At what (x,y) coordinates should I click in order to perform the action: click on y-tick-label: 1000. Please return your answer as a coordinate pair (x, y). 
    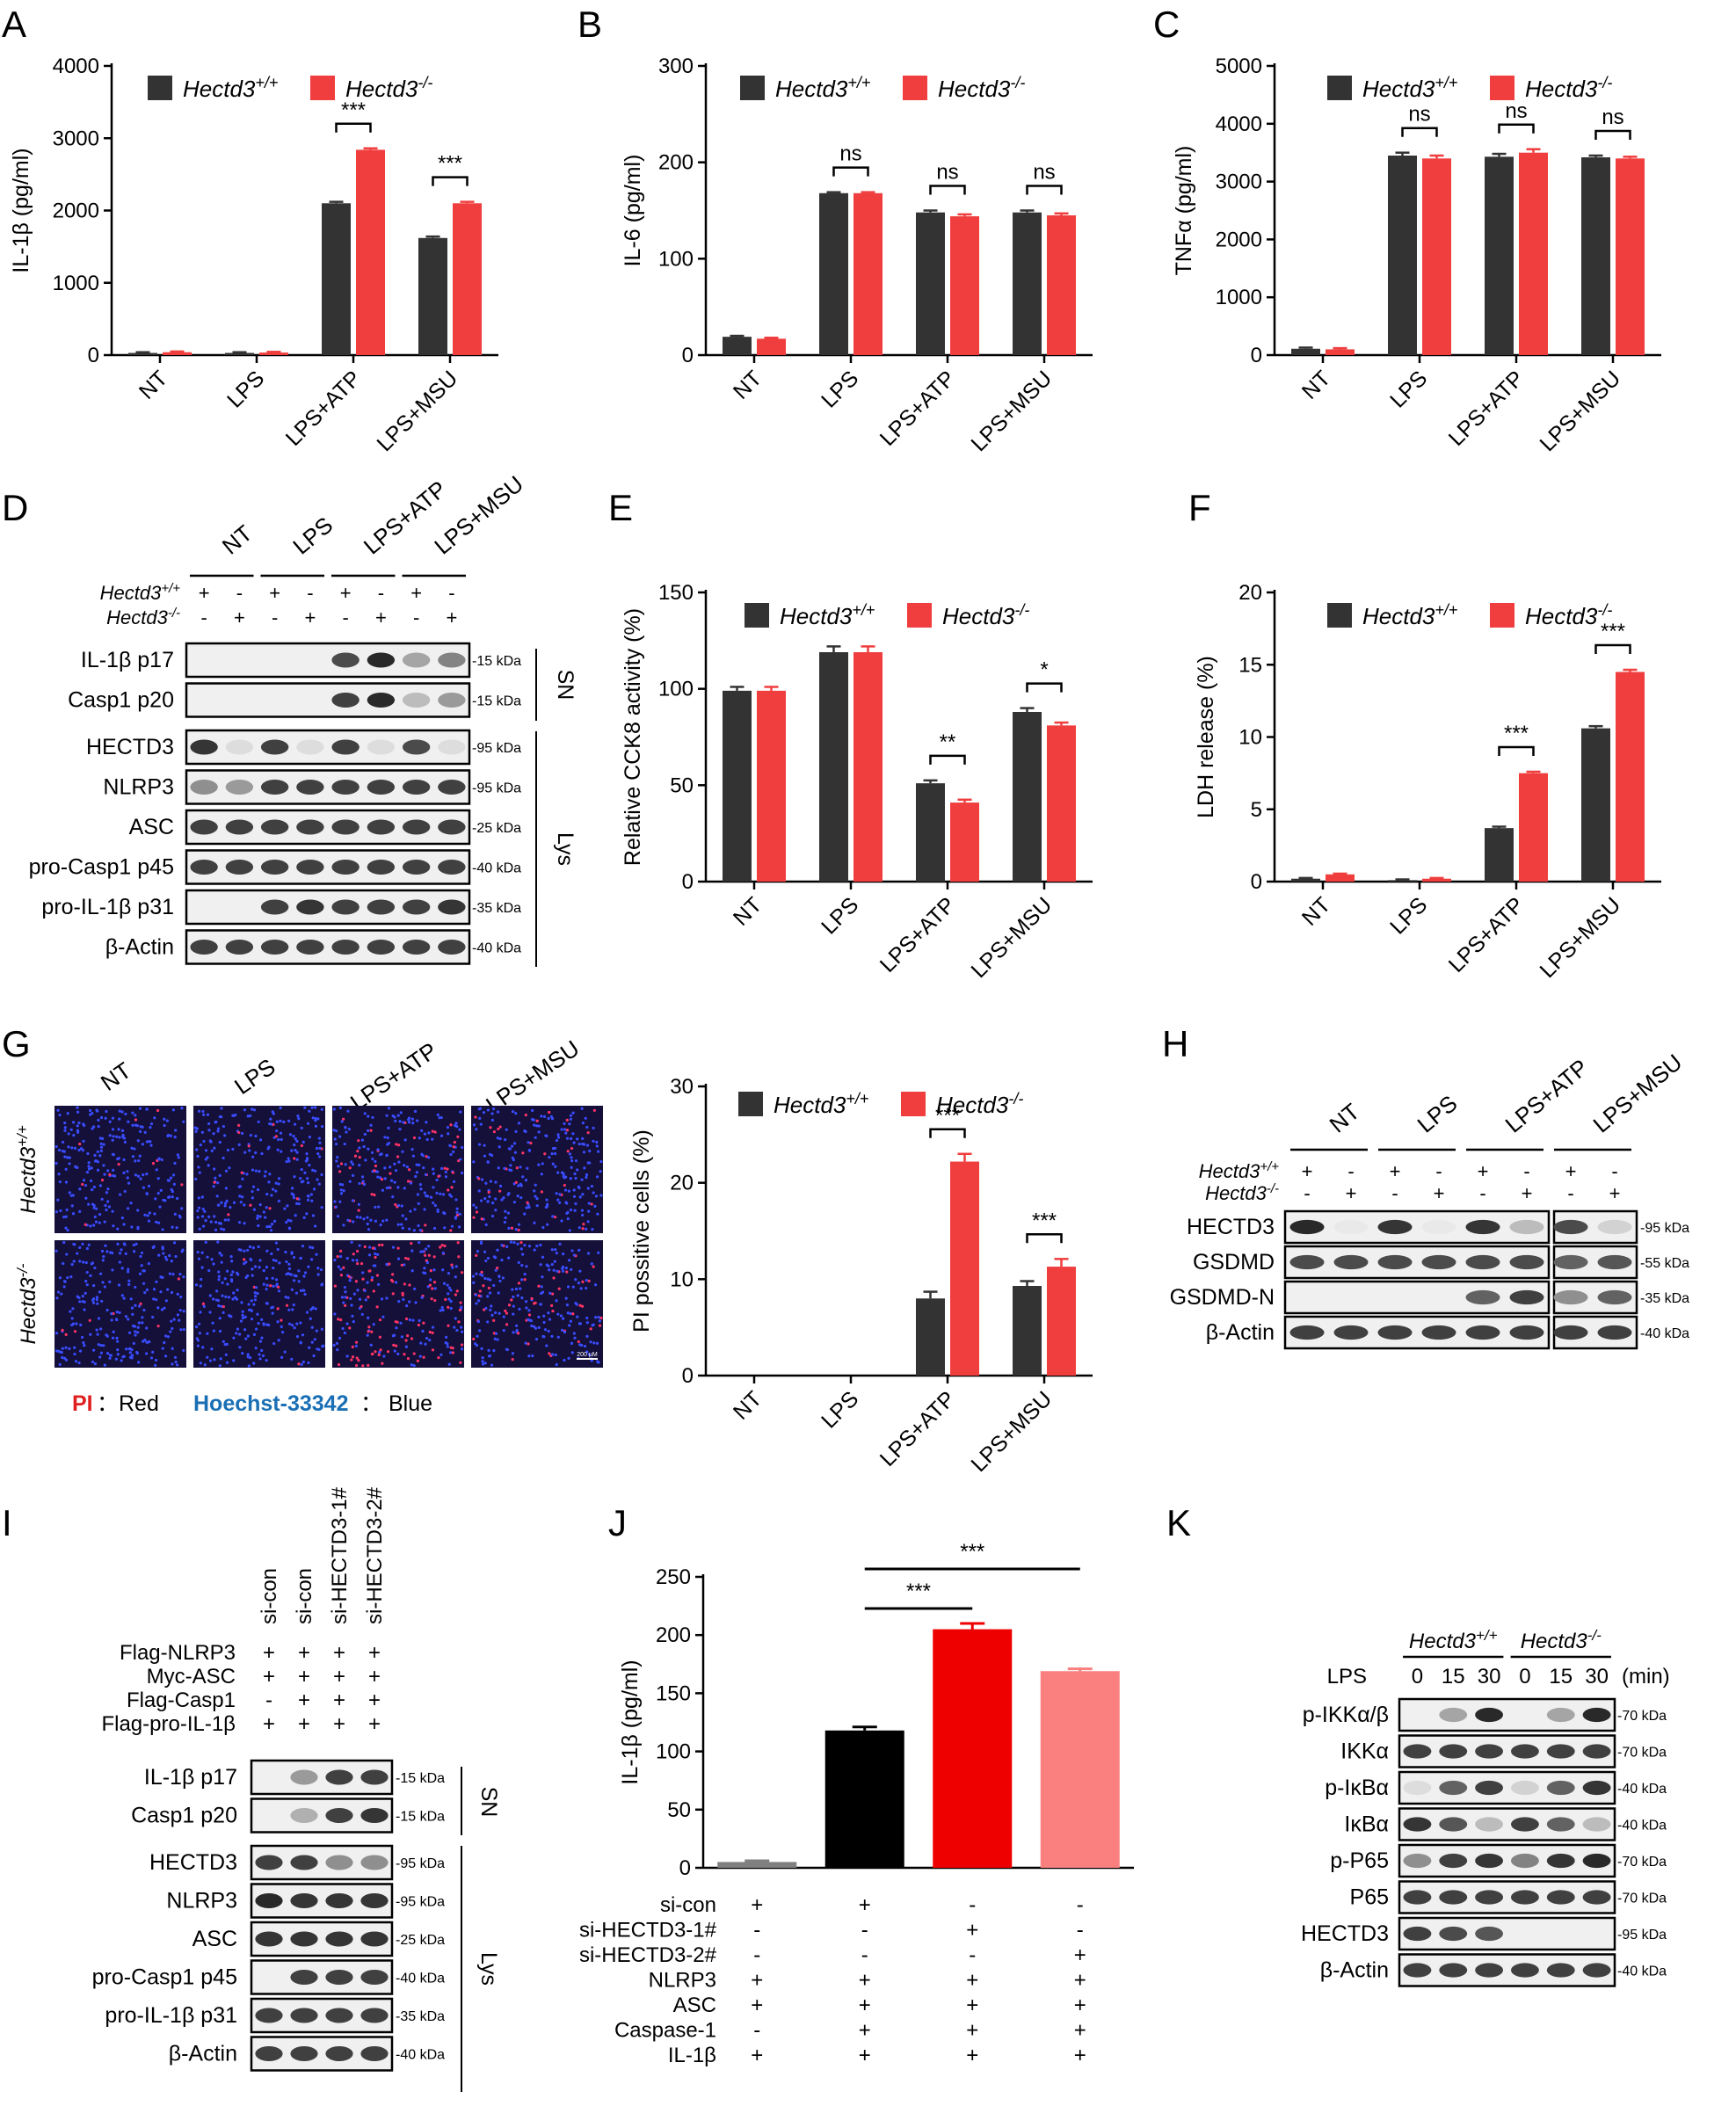
    Looking at the image, I should click on (76, 283).